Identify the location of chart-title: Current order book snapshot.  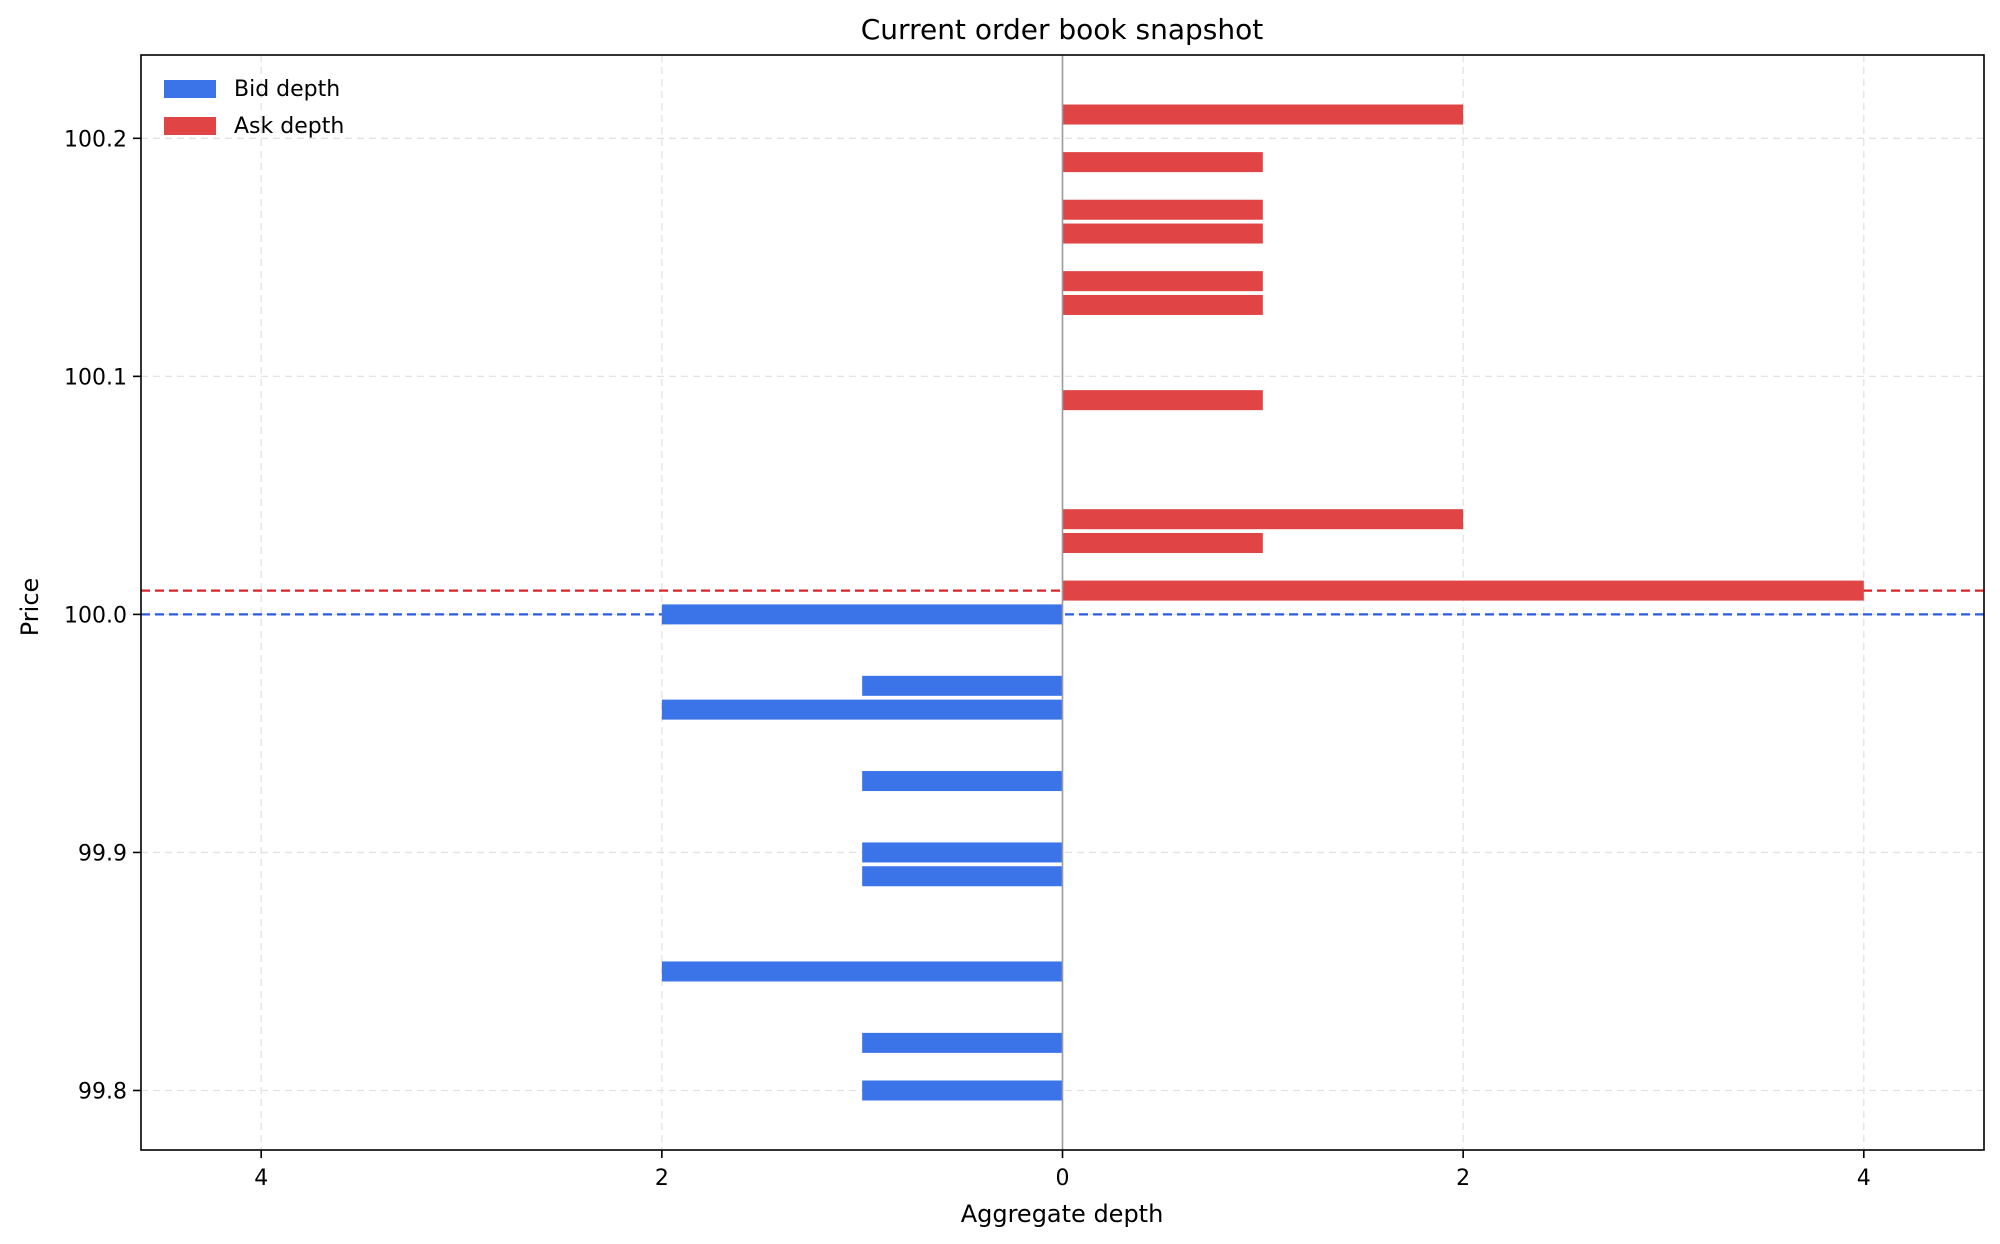
(1062, 29).